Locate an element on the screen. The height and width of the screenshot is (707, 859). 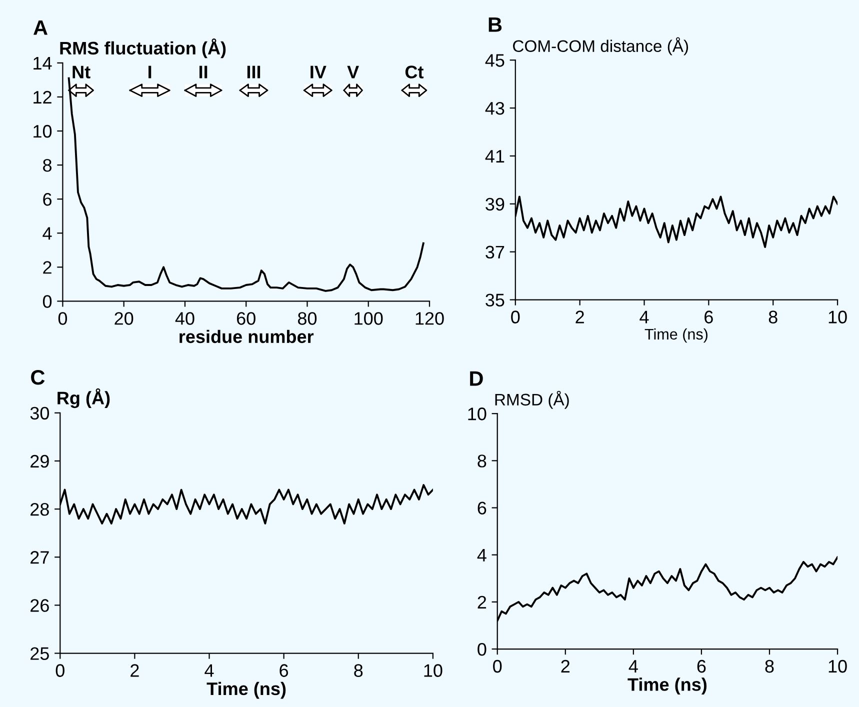
band-label: IV is located at coordinates (318, 72).